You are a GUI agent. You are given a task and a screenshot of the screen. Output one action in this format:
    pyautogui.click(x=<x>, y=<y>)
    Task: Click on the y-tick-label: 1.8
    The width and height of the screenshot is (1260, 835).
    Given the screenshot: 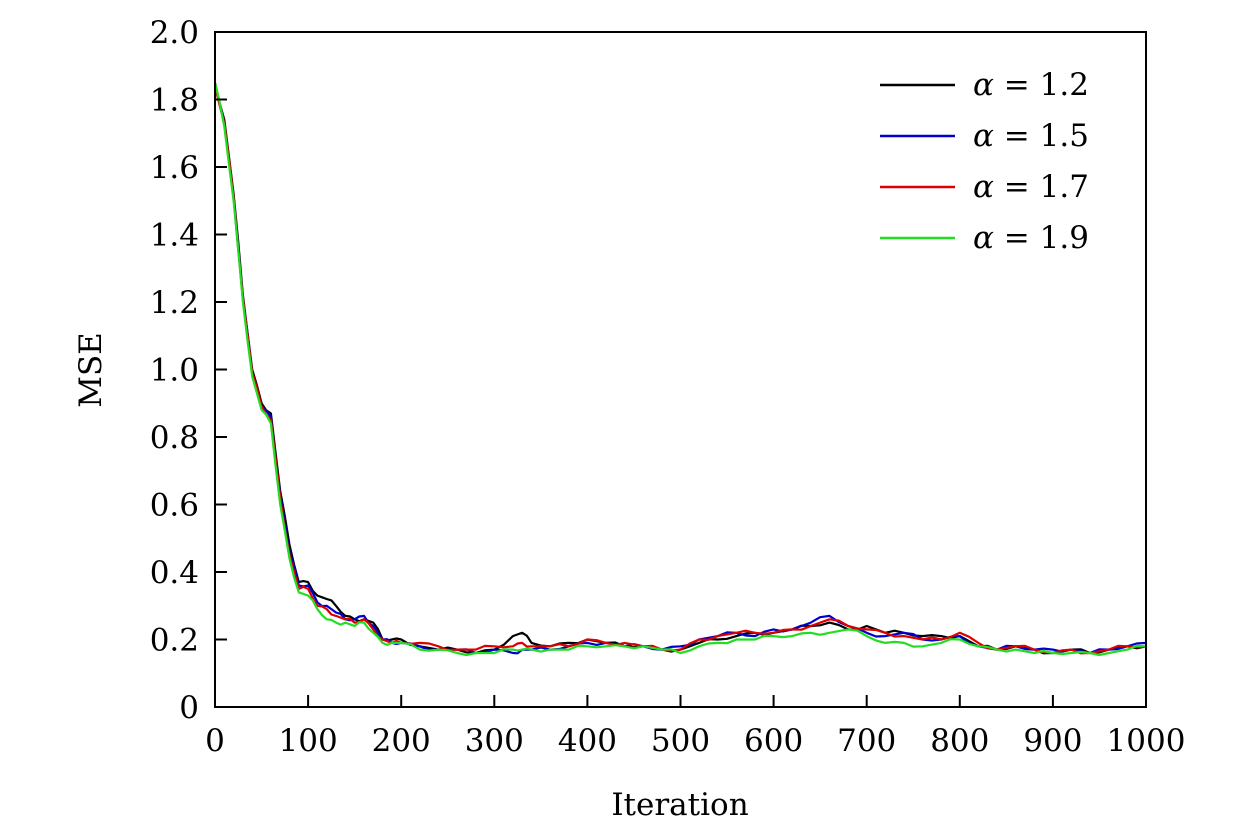 What is the action you would take?
    pyautogui.click(x=174, y=101)
    